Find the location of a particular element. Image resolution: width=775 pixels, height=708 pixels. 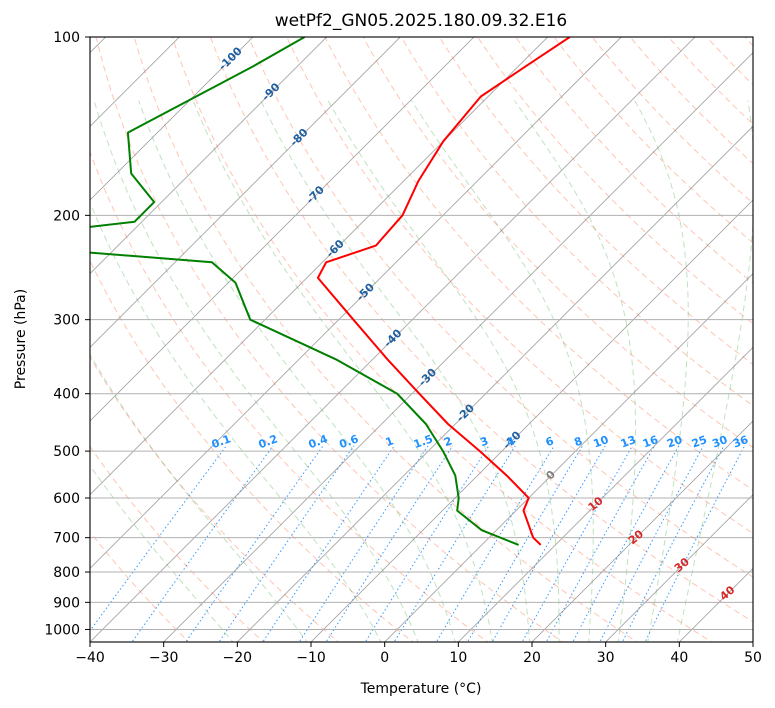

mixing-ratio-label: 25 is located at coordinates (699, 441).